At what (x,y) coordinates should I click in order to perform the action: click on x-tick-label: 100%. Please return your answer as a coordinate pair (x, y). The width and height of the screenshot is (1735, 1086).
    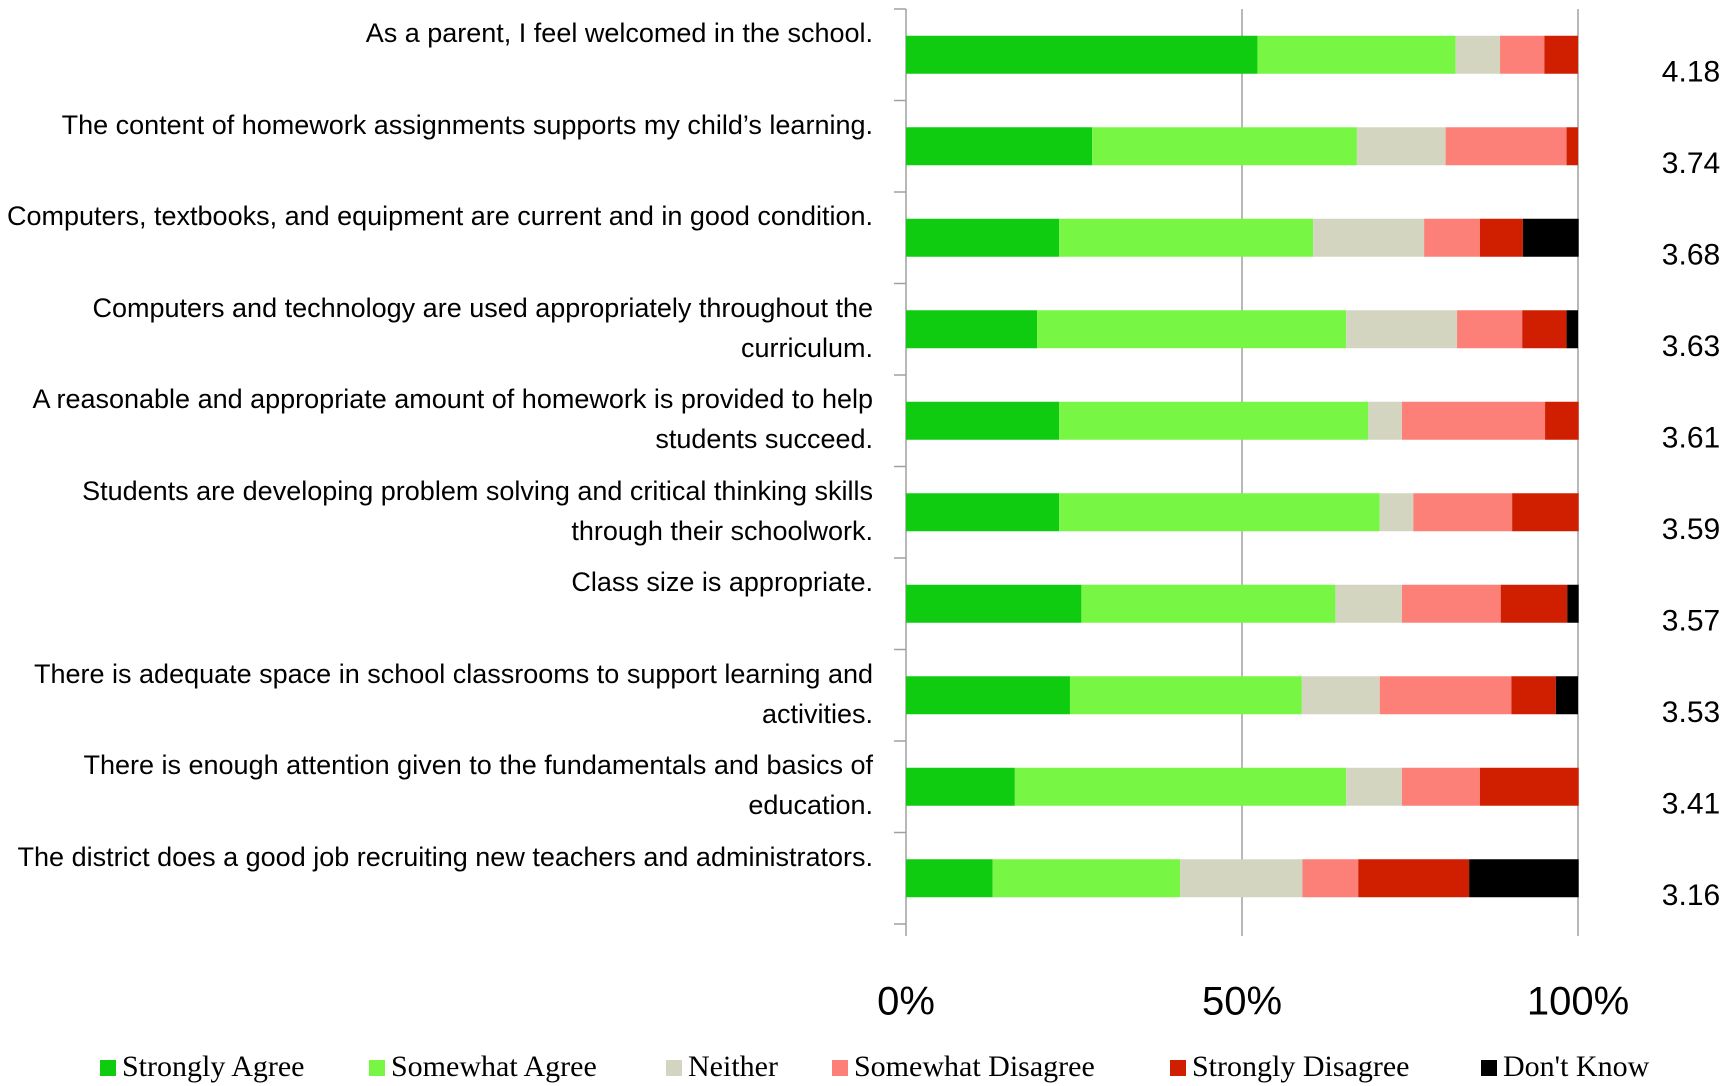
    Looking at the image, I should click on (1578, 1002).